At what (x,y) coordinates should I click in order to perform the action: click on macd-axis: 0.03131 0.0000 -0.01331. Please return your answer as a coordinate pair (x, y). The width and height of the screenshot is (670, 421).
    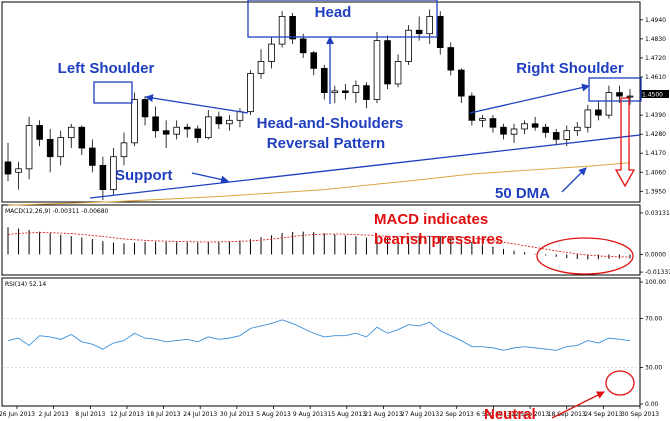
    Looking at the image, I should click on (655, 243).